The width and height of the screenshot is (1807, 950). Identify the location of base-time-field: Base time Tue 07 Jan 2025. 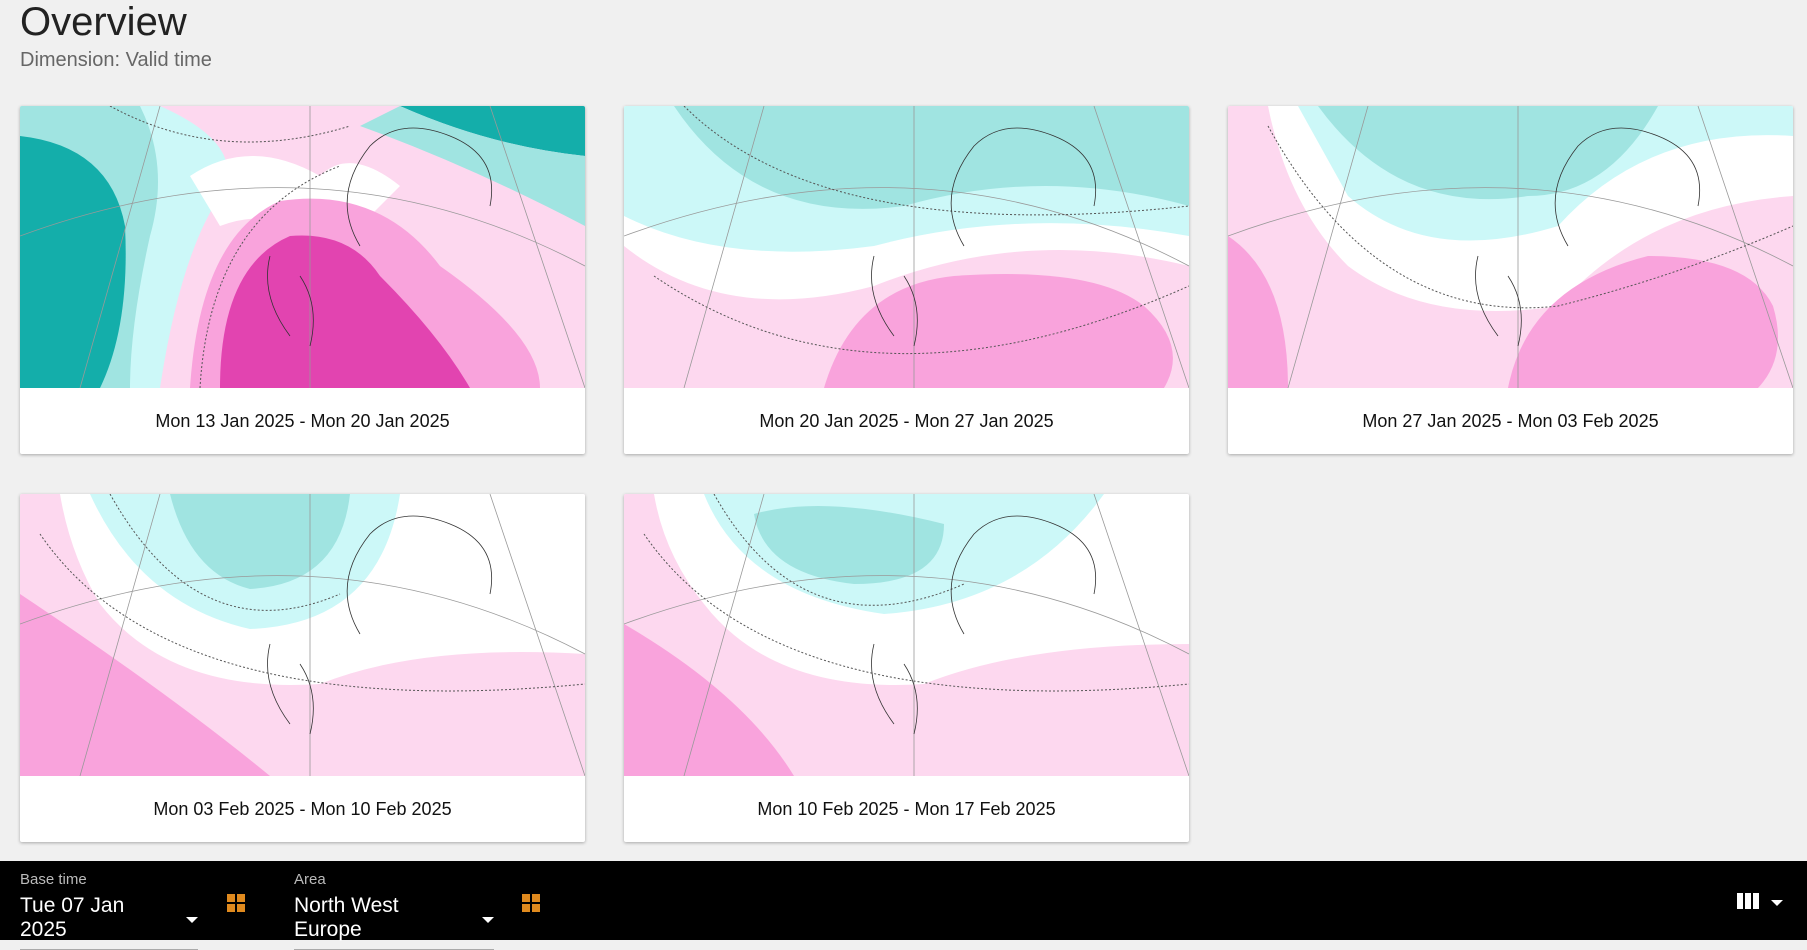
(109, 910).